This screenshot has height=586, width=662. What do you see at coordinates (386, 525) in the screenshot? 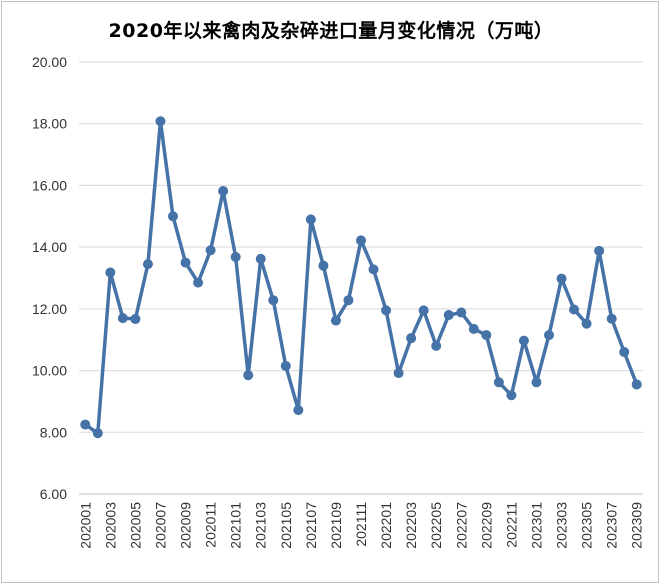
I see `x-tick-label: 202201` at bounding box center [386, 525].